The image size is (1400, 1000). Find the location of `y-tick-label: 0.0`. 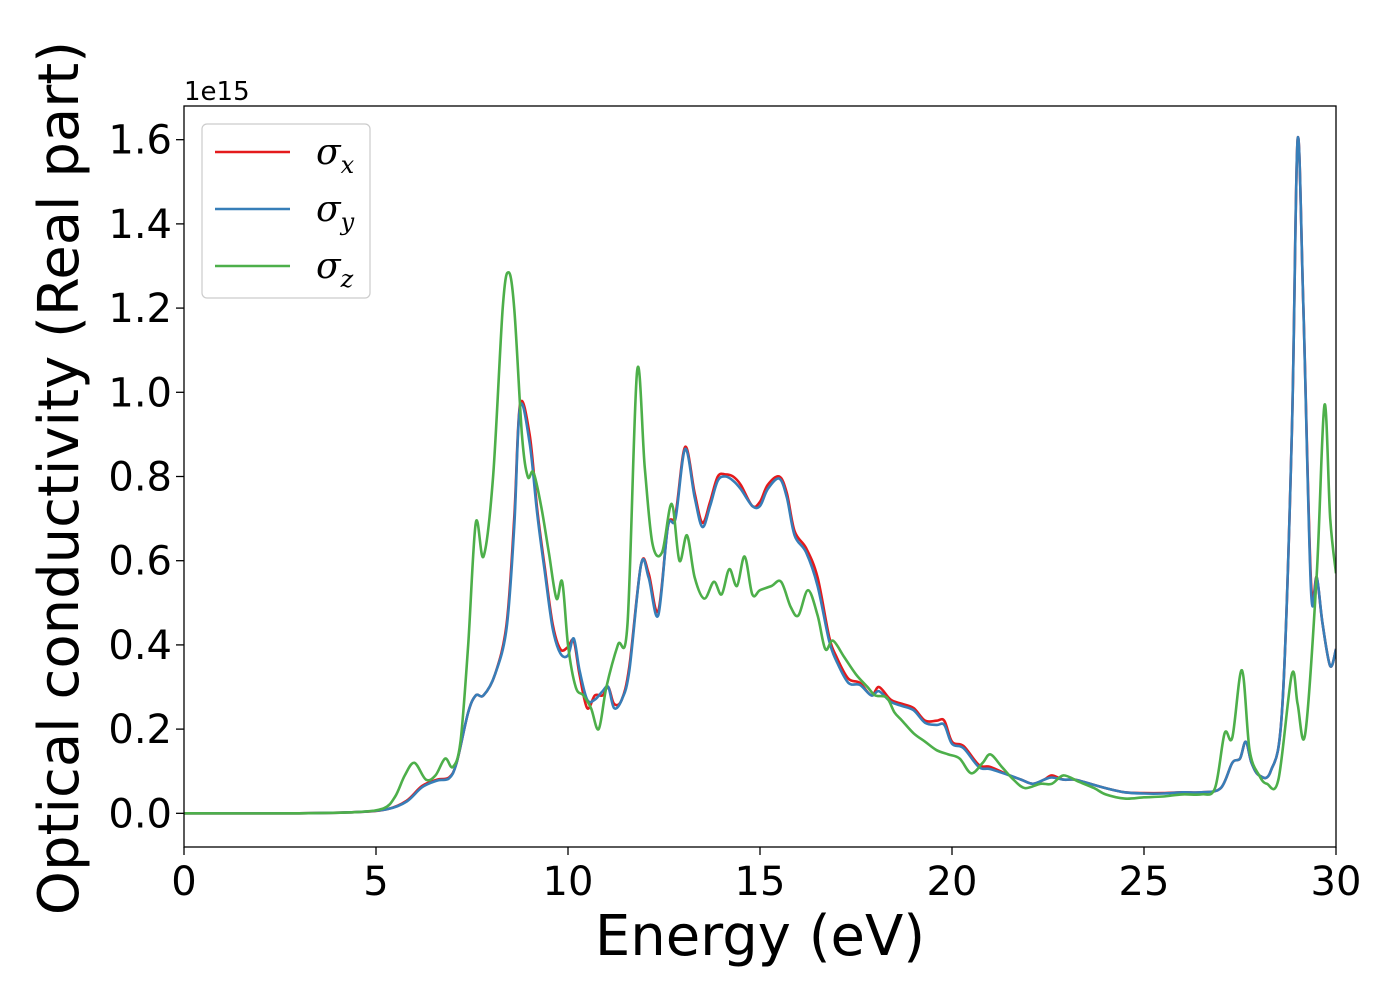

y-tick-label: 0.0 is located at coordinates (140, 814).